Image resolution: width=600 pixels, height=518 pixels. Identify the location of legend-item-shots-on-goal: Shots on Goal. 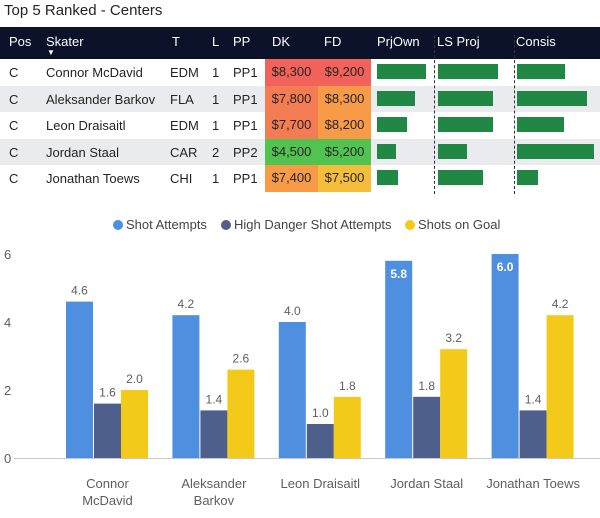
(452, 224).